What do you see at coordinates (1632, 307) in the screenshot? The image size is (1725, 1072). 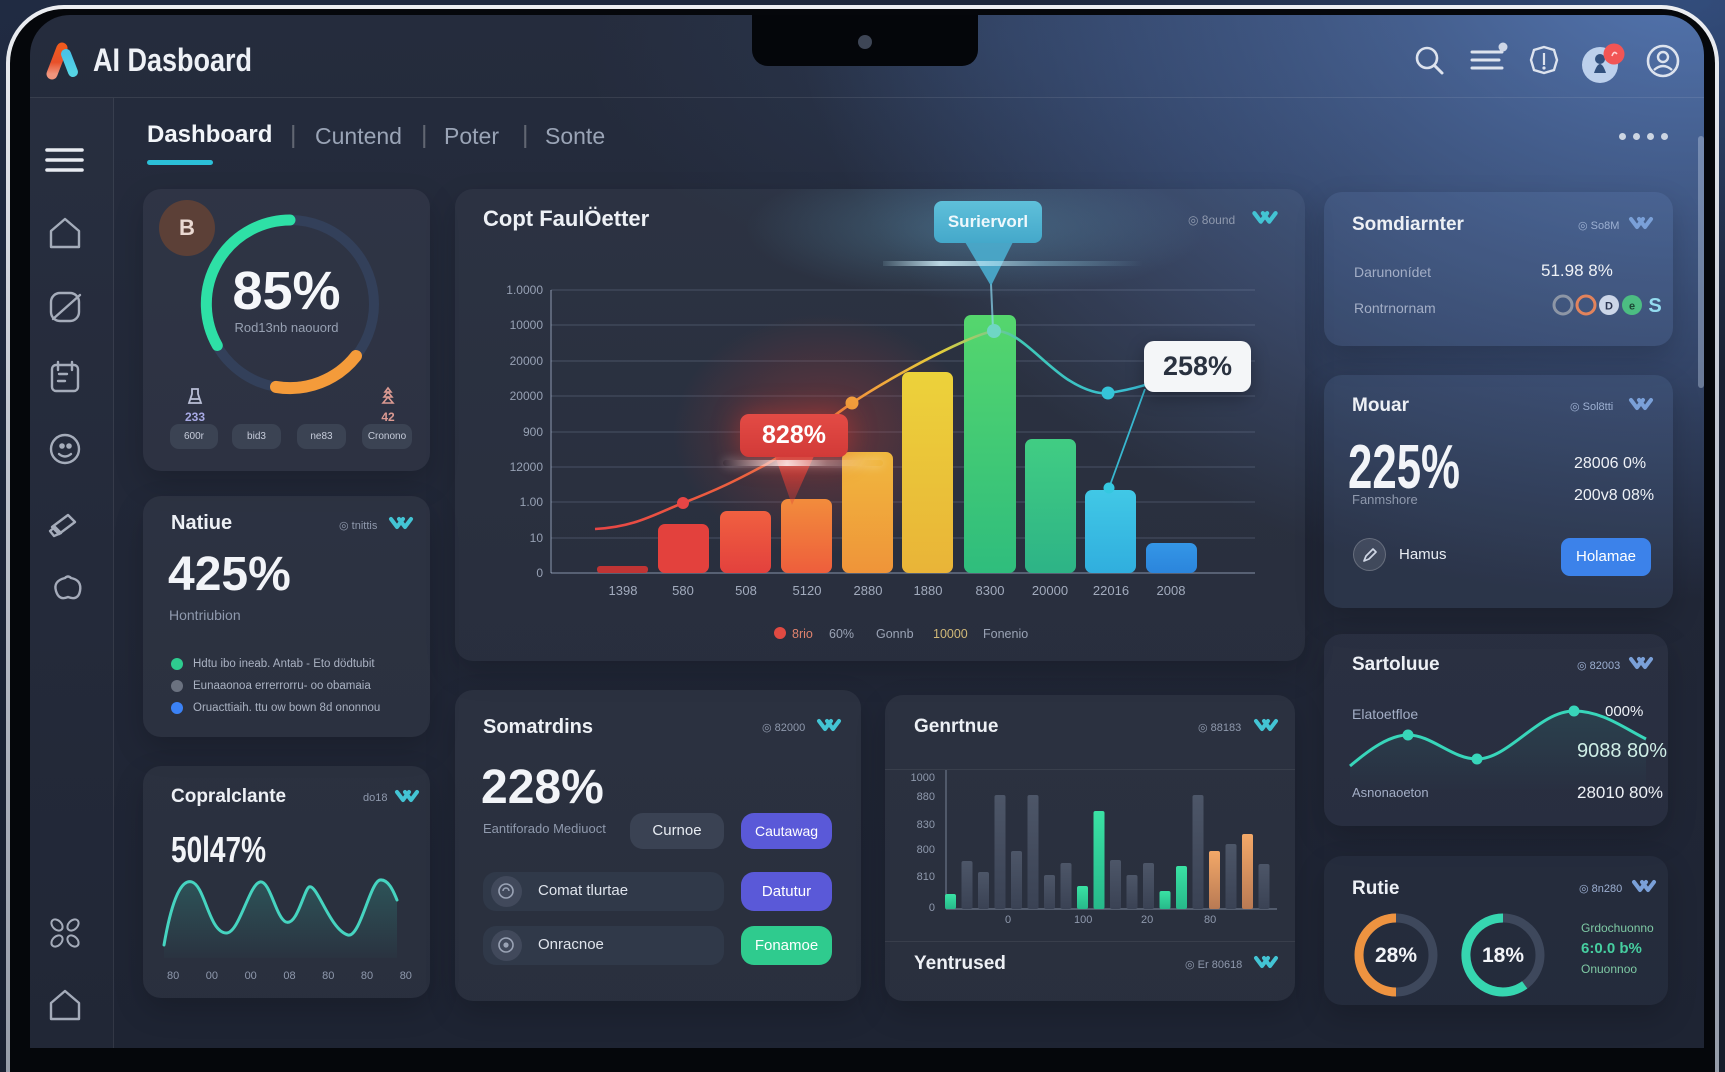 I see `svg-text: e` at bounding box center [1632, 307].